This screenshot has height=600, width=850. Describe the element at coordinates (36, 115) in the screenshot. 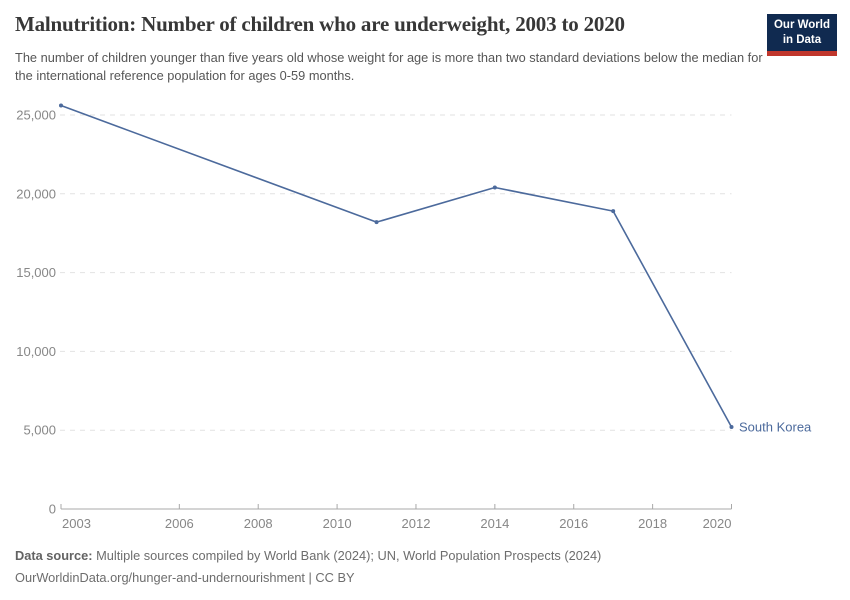

I see `y-tick-label: 25,000` at that location.